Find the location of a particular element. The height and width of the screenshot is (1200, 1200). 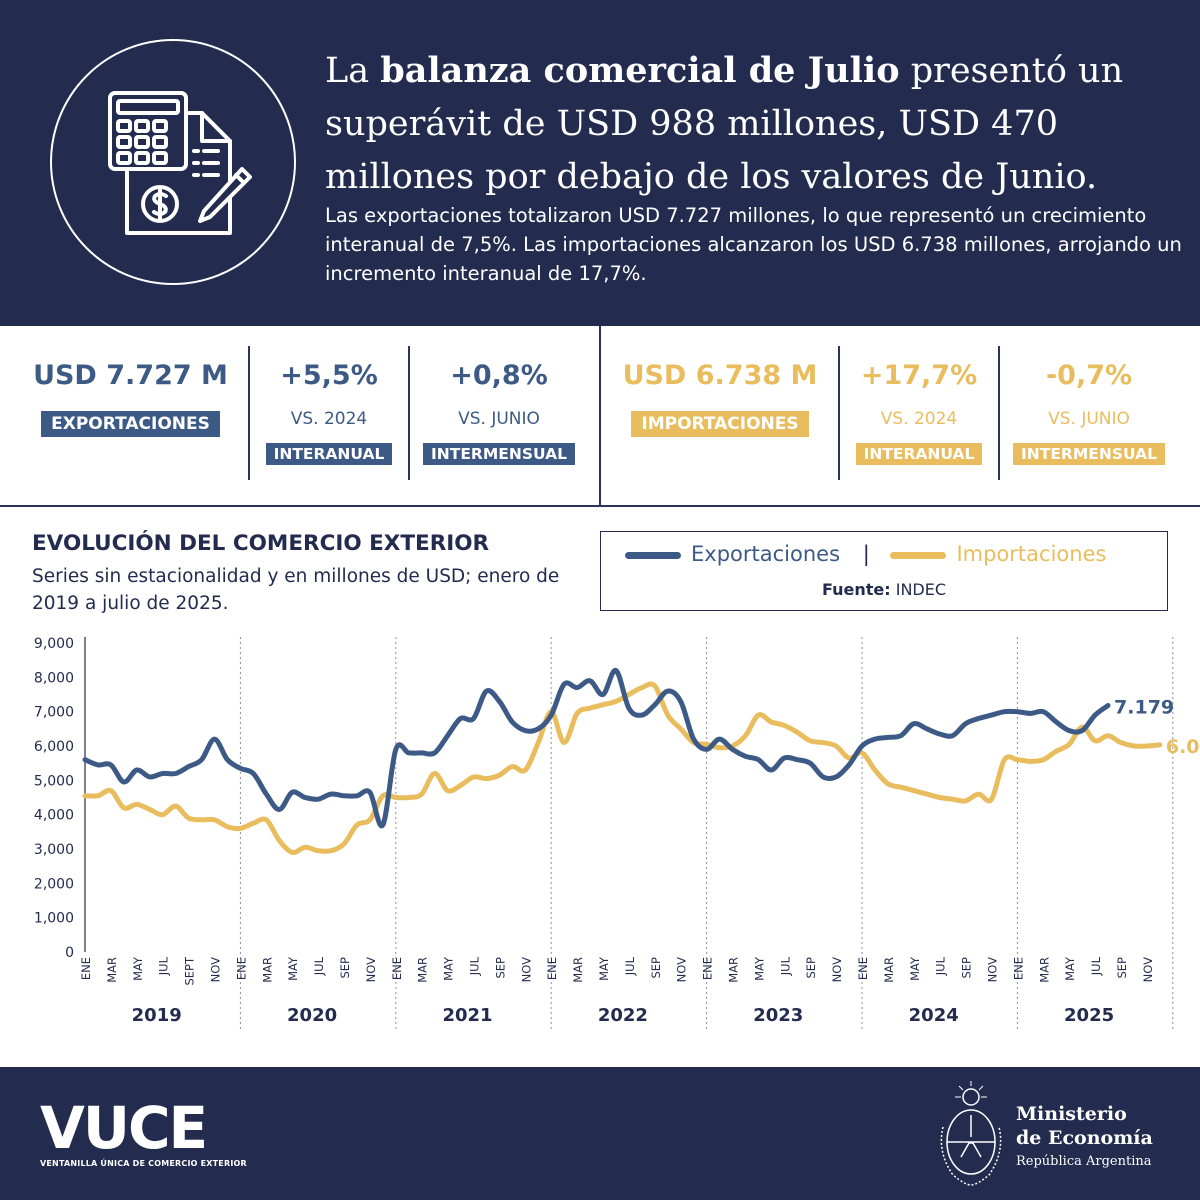

y-tick-label: 9,000 is located at coordinates (54, 644).